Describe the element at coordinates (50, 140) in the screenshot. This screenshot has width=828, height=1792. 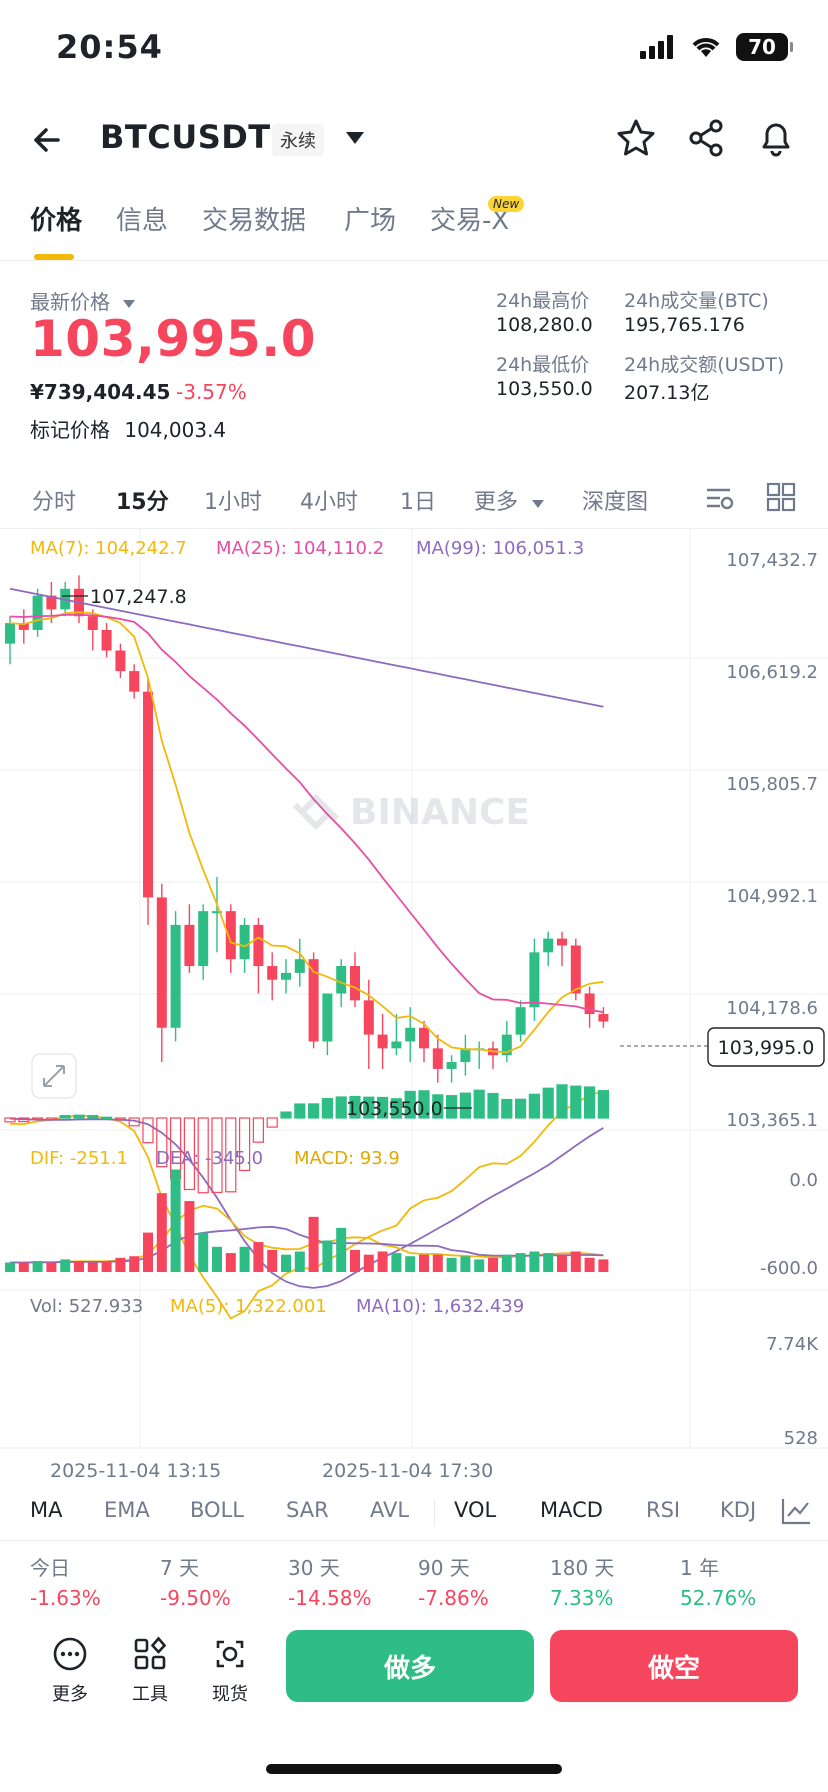
I see `back-arrow-icon` at that location.